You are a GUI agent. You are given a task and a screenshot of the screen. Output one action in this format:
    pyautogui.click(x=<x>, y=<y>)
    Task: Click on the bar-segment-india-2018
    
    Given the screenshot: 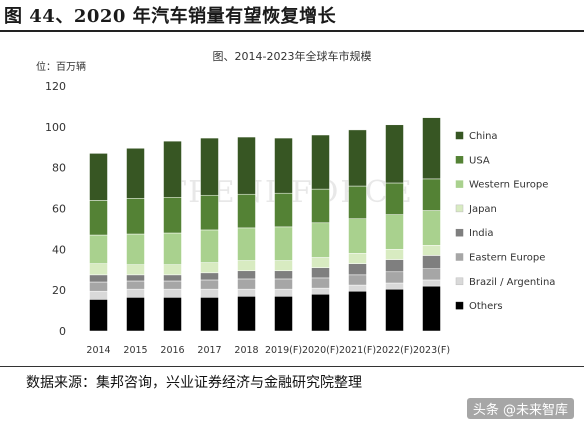 What is the action you would take?
    pyautogui.click(x=246, y=275)
    